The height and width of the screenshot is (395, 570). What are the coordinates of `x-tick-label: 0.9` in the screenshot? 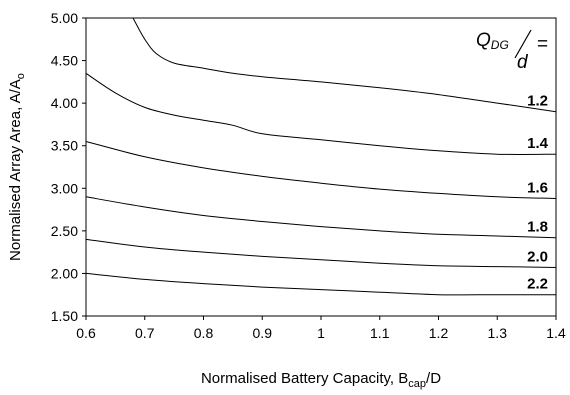 It's located at (263, 333).